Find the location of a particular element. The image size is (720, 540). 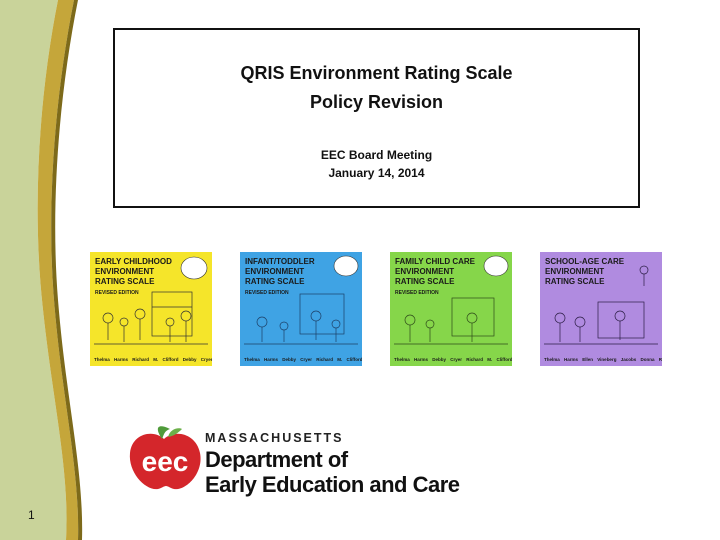

eec-logo-text: eec is located at coordinates (165, 461).